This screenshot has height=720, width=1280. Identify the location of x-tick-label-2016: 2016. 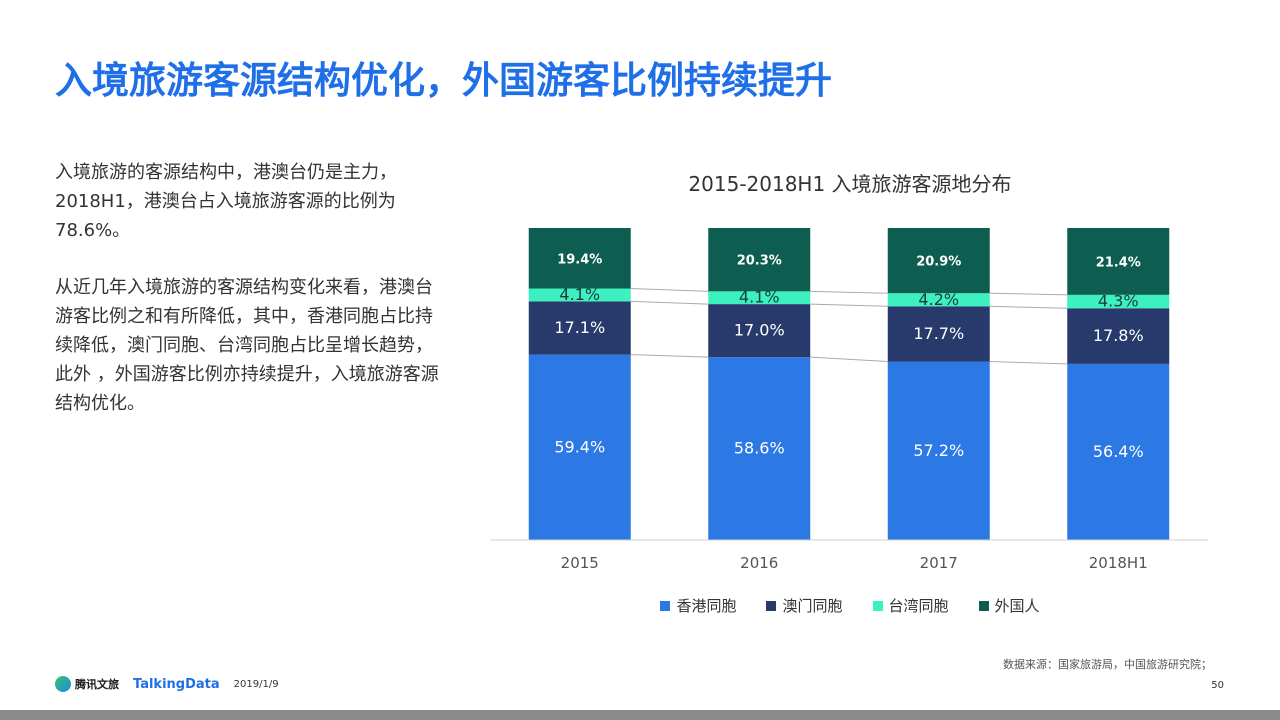
(759, 563).